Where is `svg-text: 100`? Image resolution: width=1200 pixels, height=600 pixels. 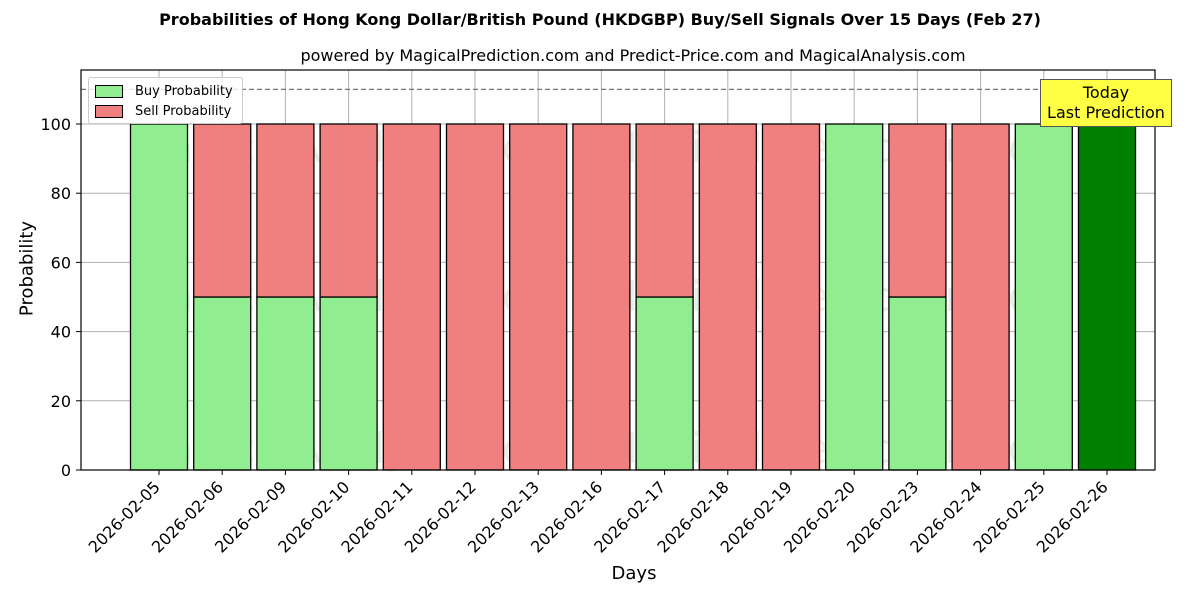
svg-text: 100 is located at coordinates (55, 124).